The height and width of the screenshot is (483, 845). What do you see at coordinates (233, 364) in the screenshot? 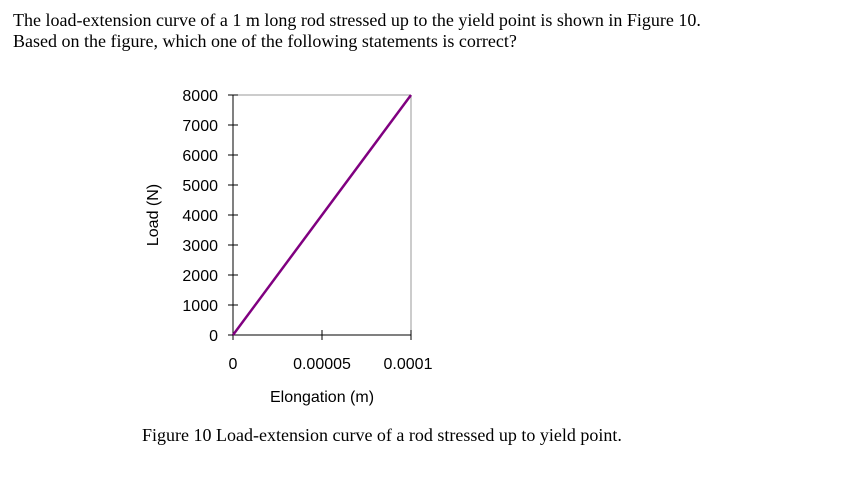
I see `x-tick-label: 0` at bounding box center [233, 364].